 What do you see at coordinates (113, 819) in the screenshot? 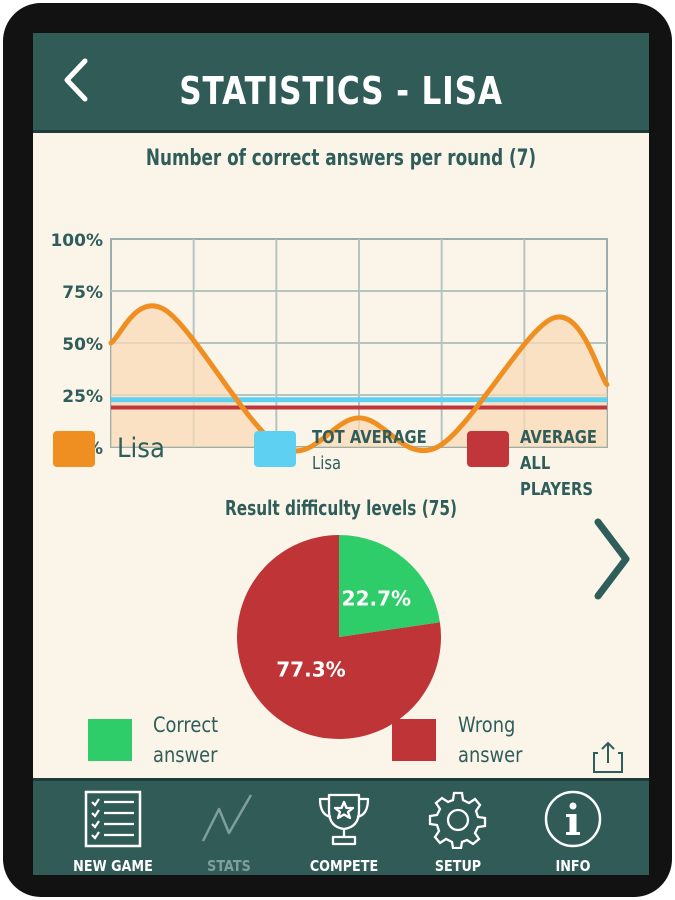
I see `checklist-icon` at bounding box center [113, 819].